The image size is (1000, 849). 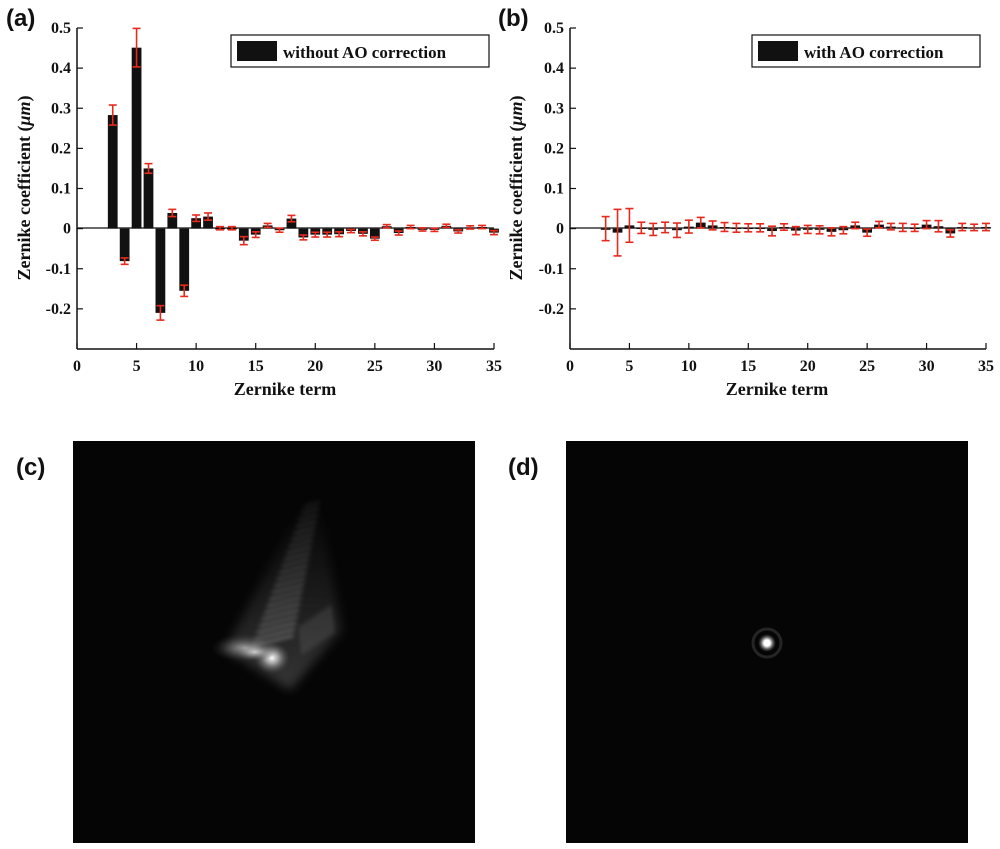 I want to click on y-axis-label-a-suffix: ), so click(x=24, y=99).